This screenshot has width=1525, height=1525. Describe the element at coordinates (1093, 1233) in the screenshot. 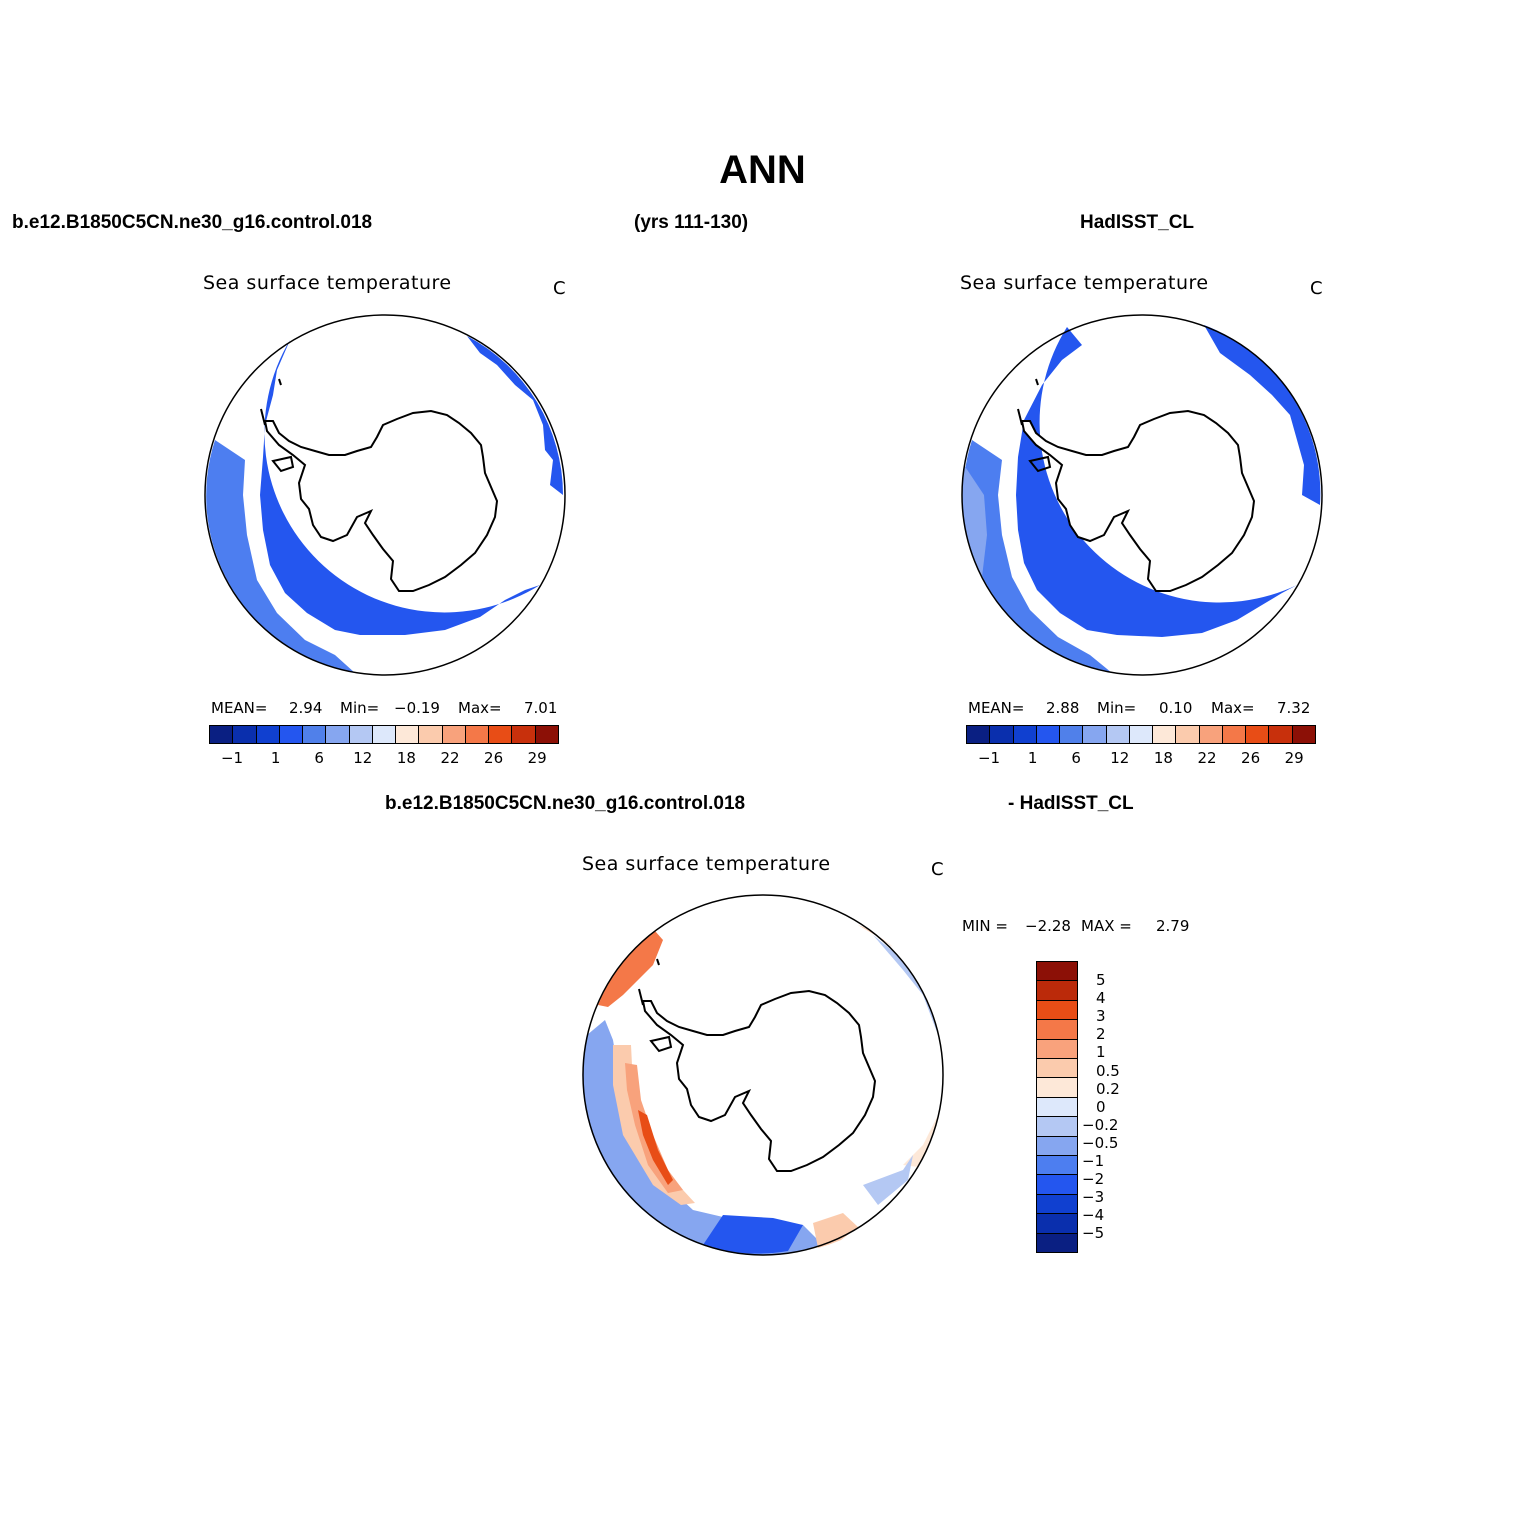

I see `colorbar-tick-label: −5` at that location.